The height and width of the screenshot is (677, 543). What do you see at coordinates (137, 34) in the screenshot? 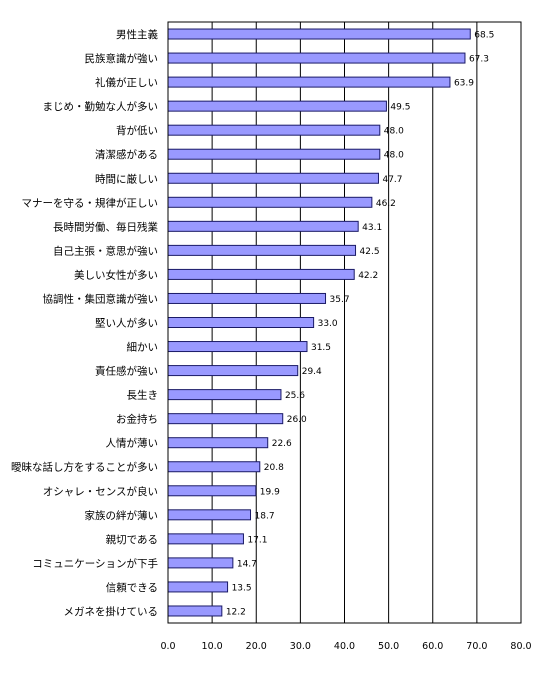
I see `category-label: 男性主義` at bounding box center [137, 34].